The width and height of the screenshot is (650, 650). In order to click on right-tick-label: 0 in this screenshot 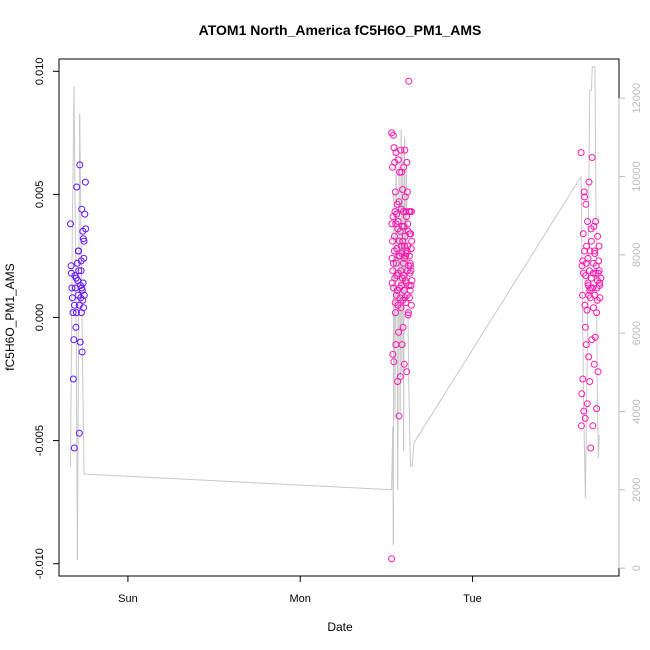, I will do `click(637, 568)`.